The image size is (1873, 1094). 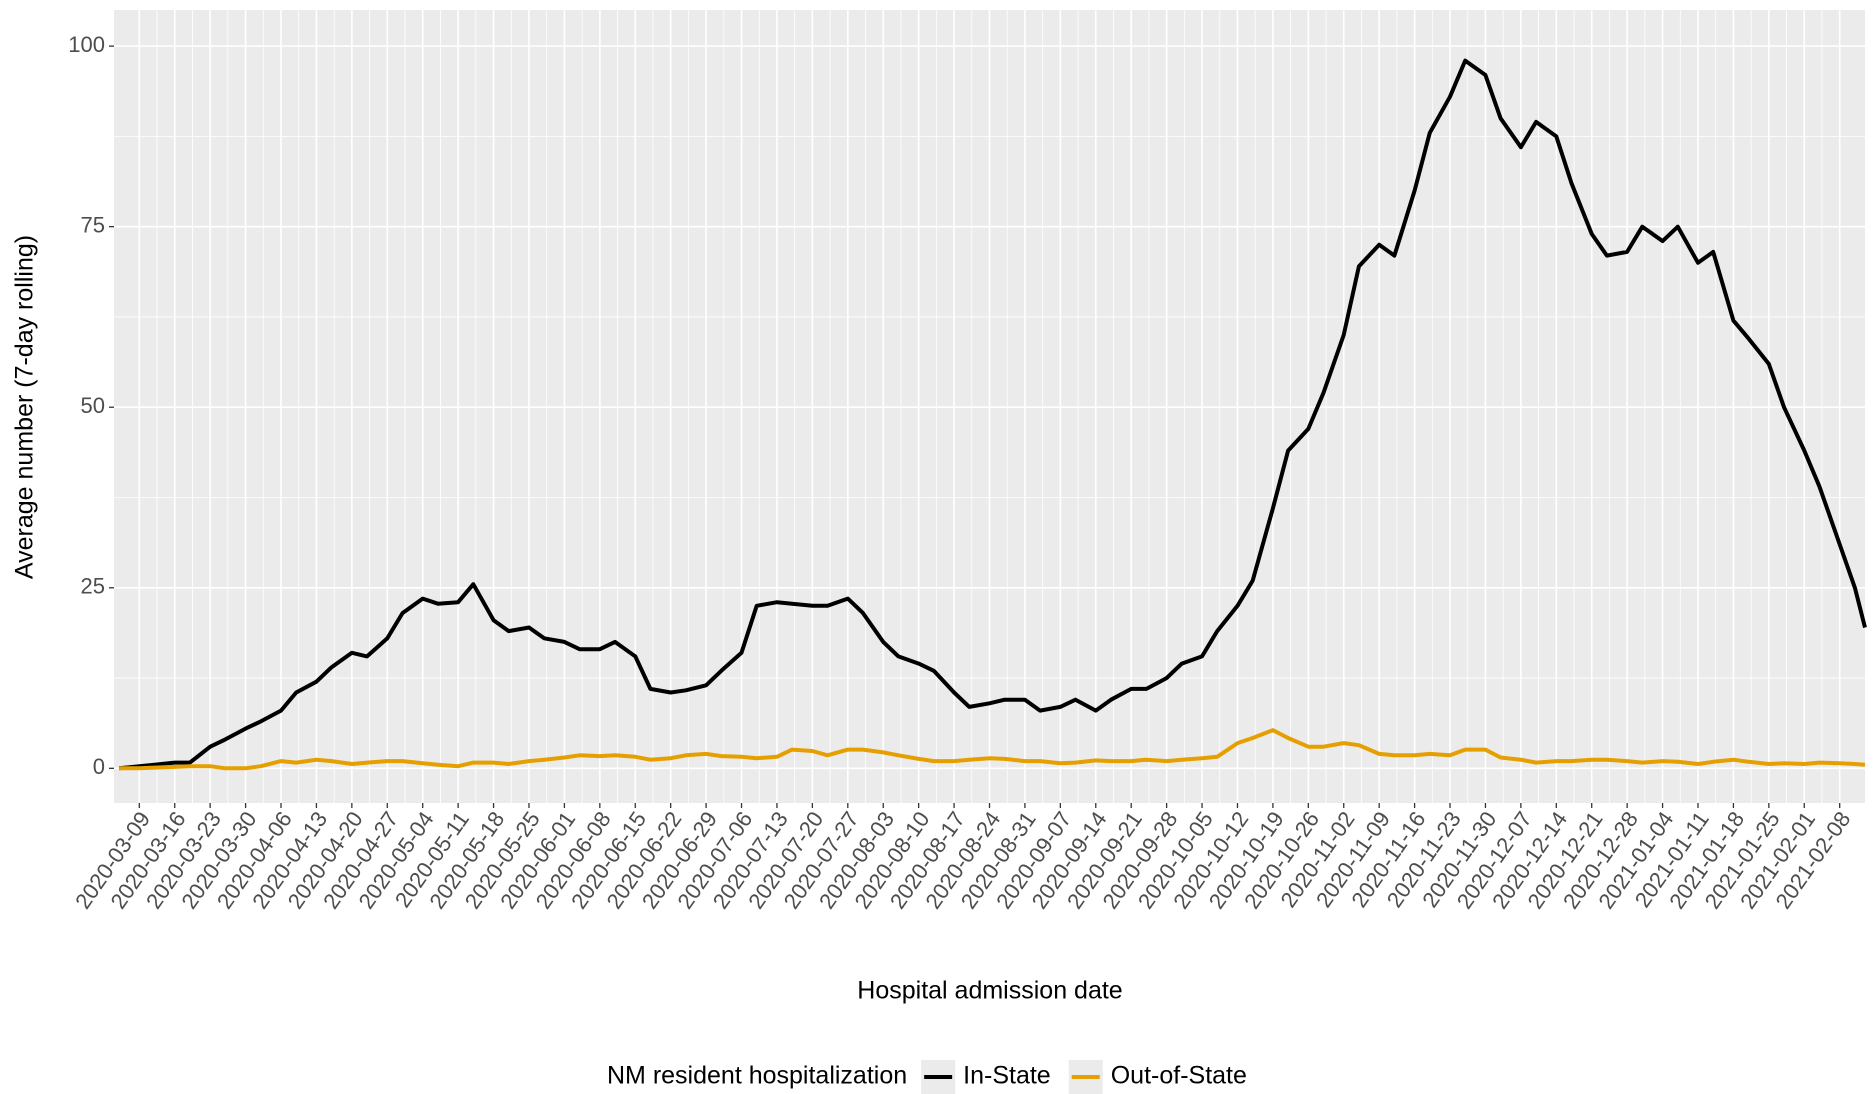 What do you see at coordinates (93, 586) in the screenshot?
I see `y-tick-label: 25` at bounding box center [93, 586].